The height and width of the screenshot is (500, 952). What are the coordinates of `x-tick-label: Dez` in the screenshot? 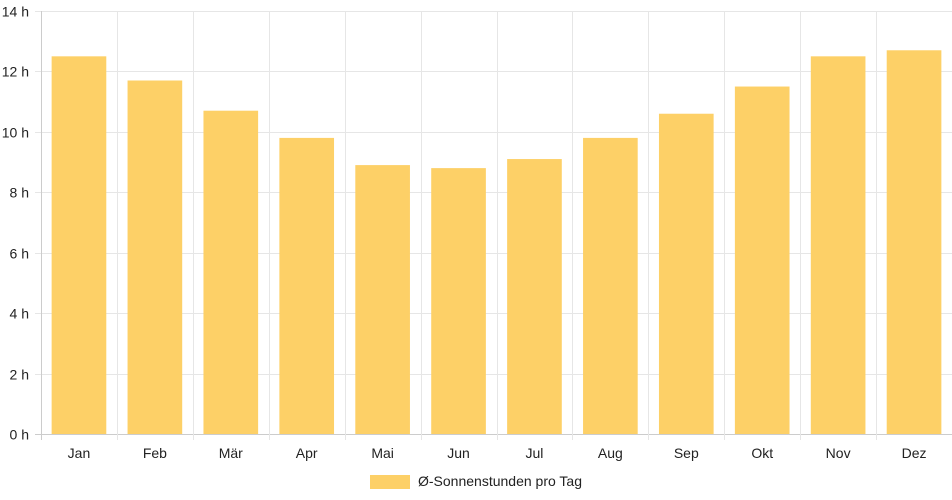 It's located at (914, 453).